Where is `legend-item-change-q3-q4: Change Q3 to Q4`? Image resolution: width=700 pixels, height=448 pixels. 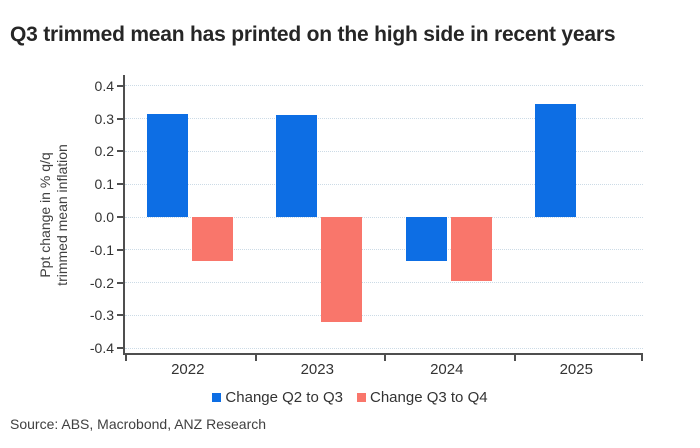
legend-item-change-q3-q4: Change Q3 to Q4 is located at coordinates (422, 397).